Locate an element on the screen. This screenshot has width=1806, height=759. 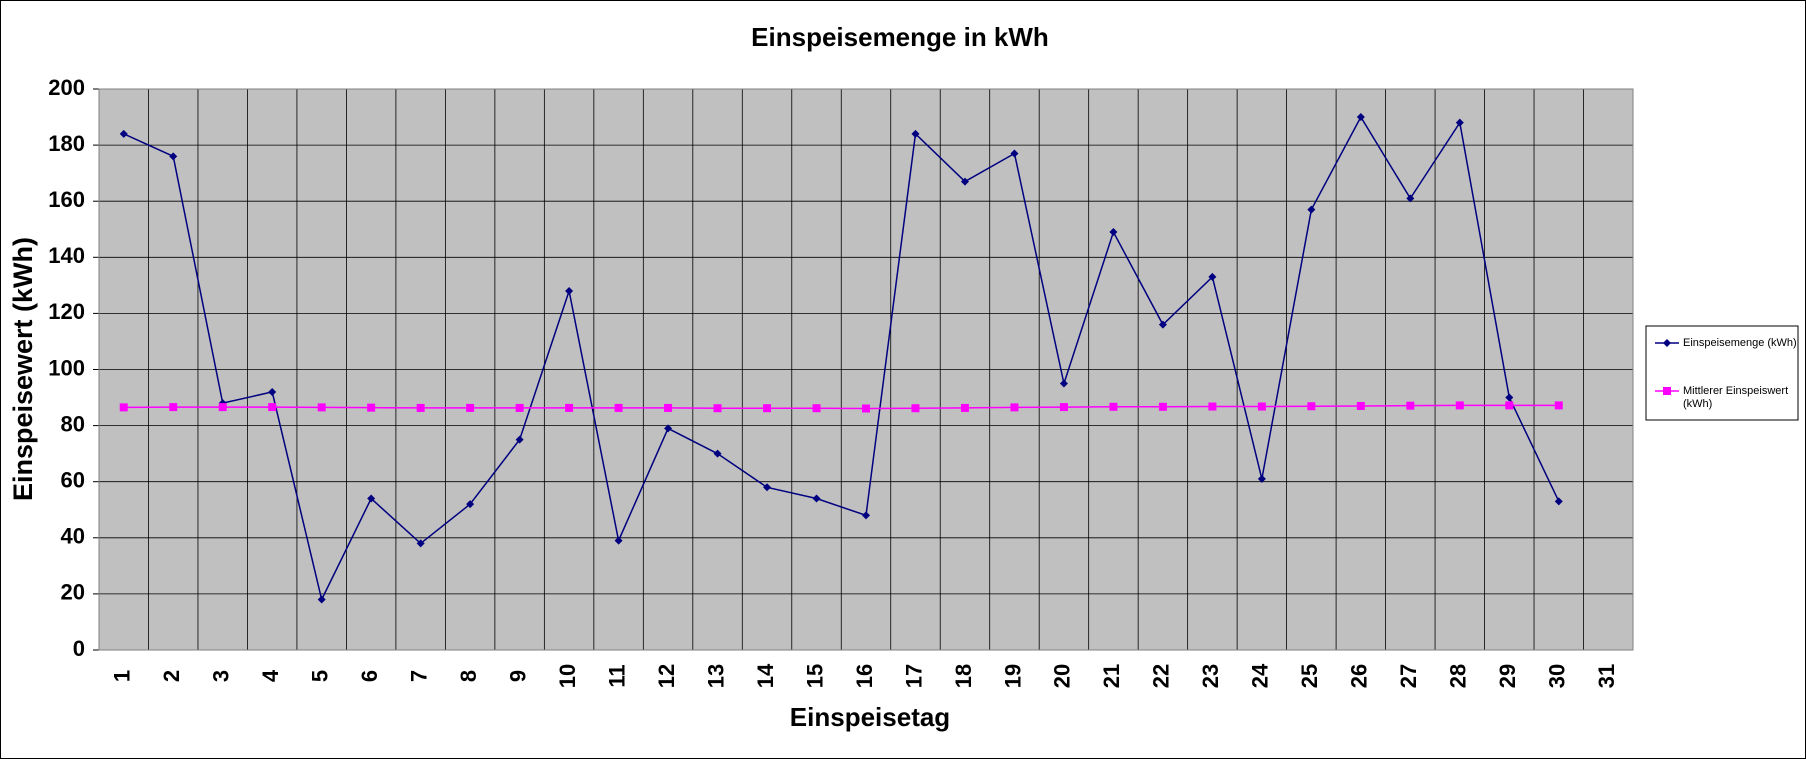
x-tick-label: 31 is located at coordinates (1606, 676).